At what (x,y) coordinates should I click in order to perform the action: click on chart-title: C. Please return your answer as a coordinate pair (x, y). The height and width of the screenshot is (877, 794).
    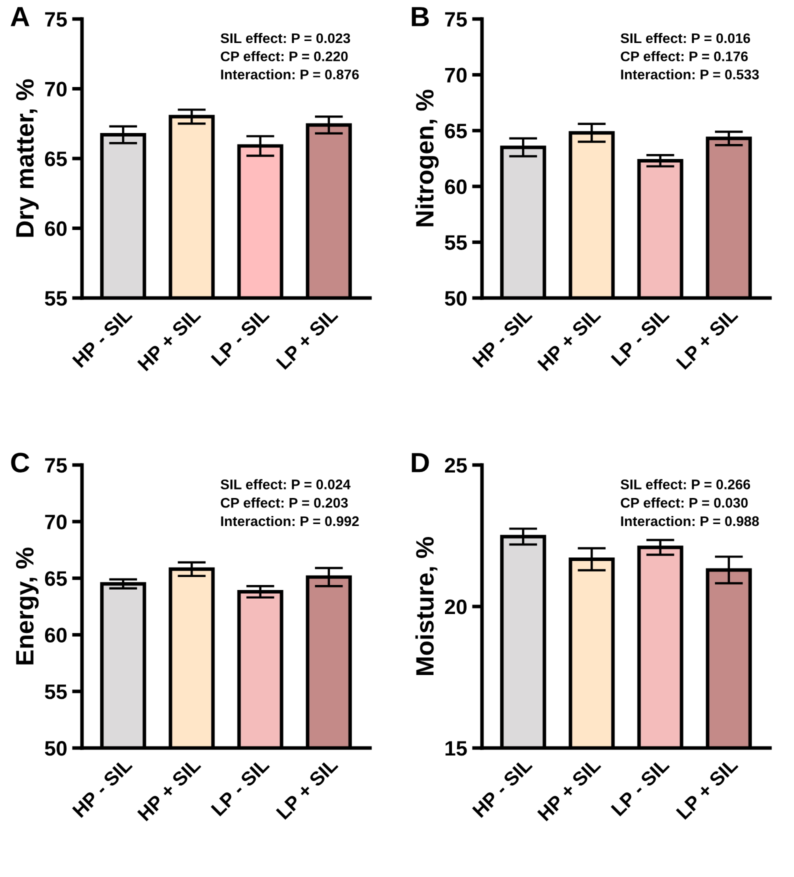
    Looking at the image, I should click on (20, 462).